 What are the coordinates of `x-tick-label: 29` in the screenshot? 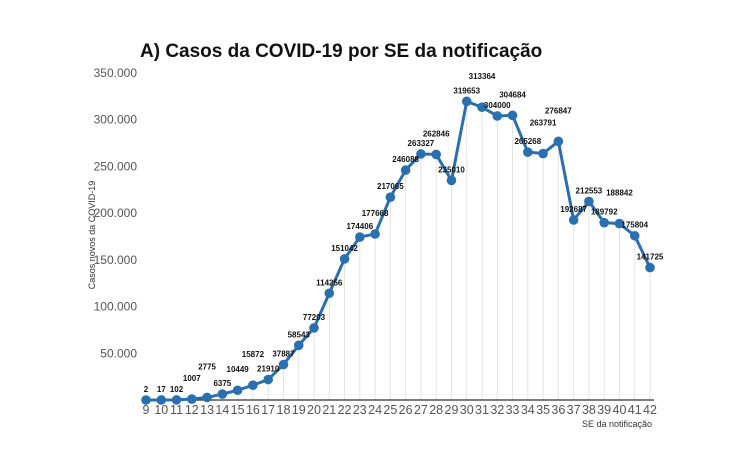 It's located at (452, 410).